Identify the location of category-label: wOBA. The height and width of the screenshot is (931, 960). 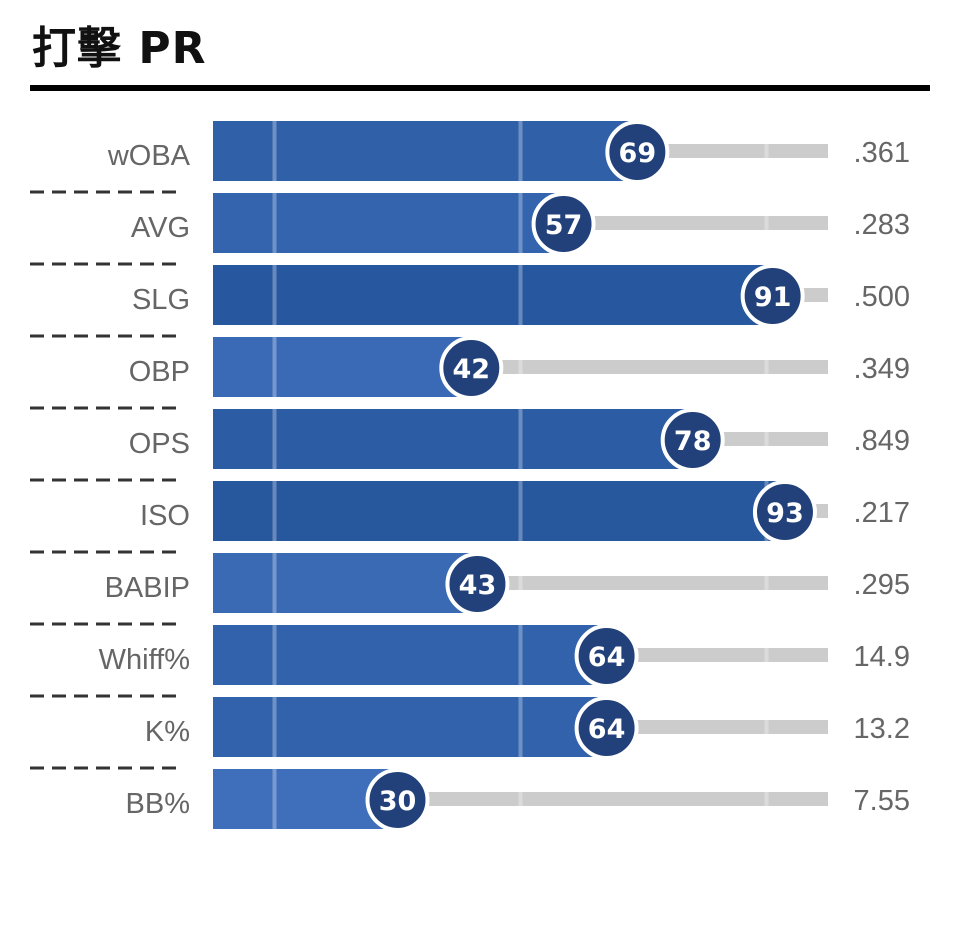
(149, 156).